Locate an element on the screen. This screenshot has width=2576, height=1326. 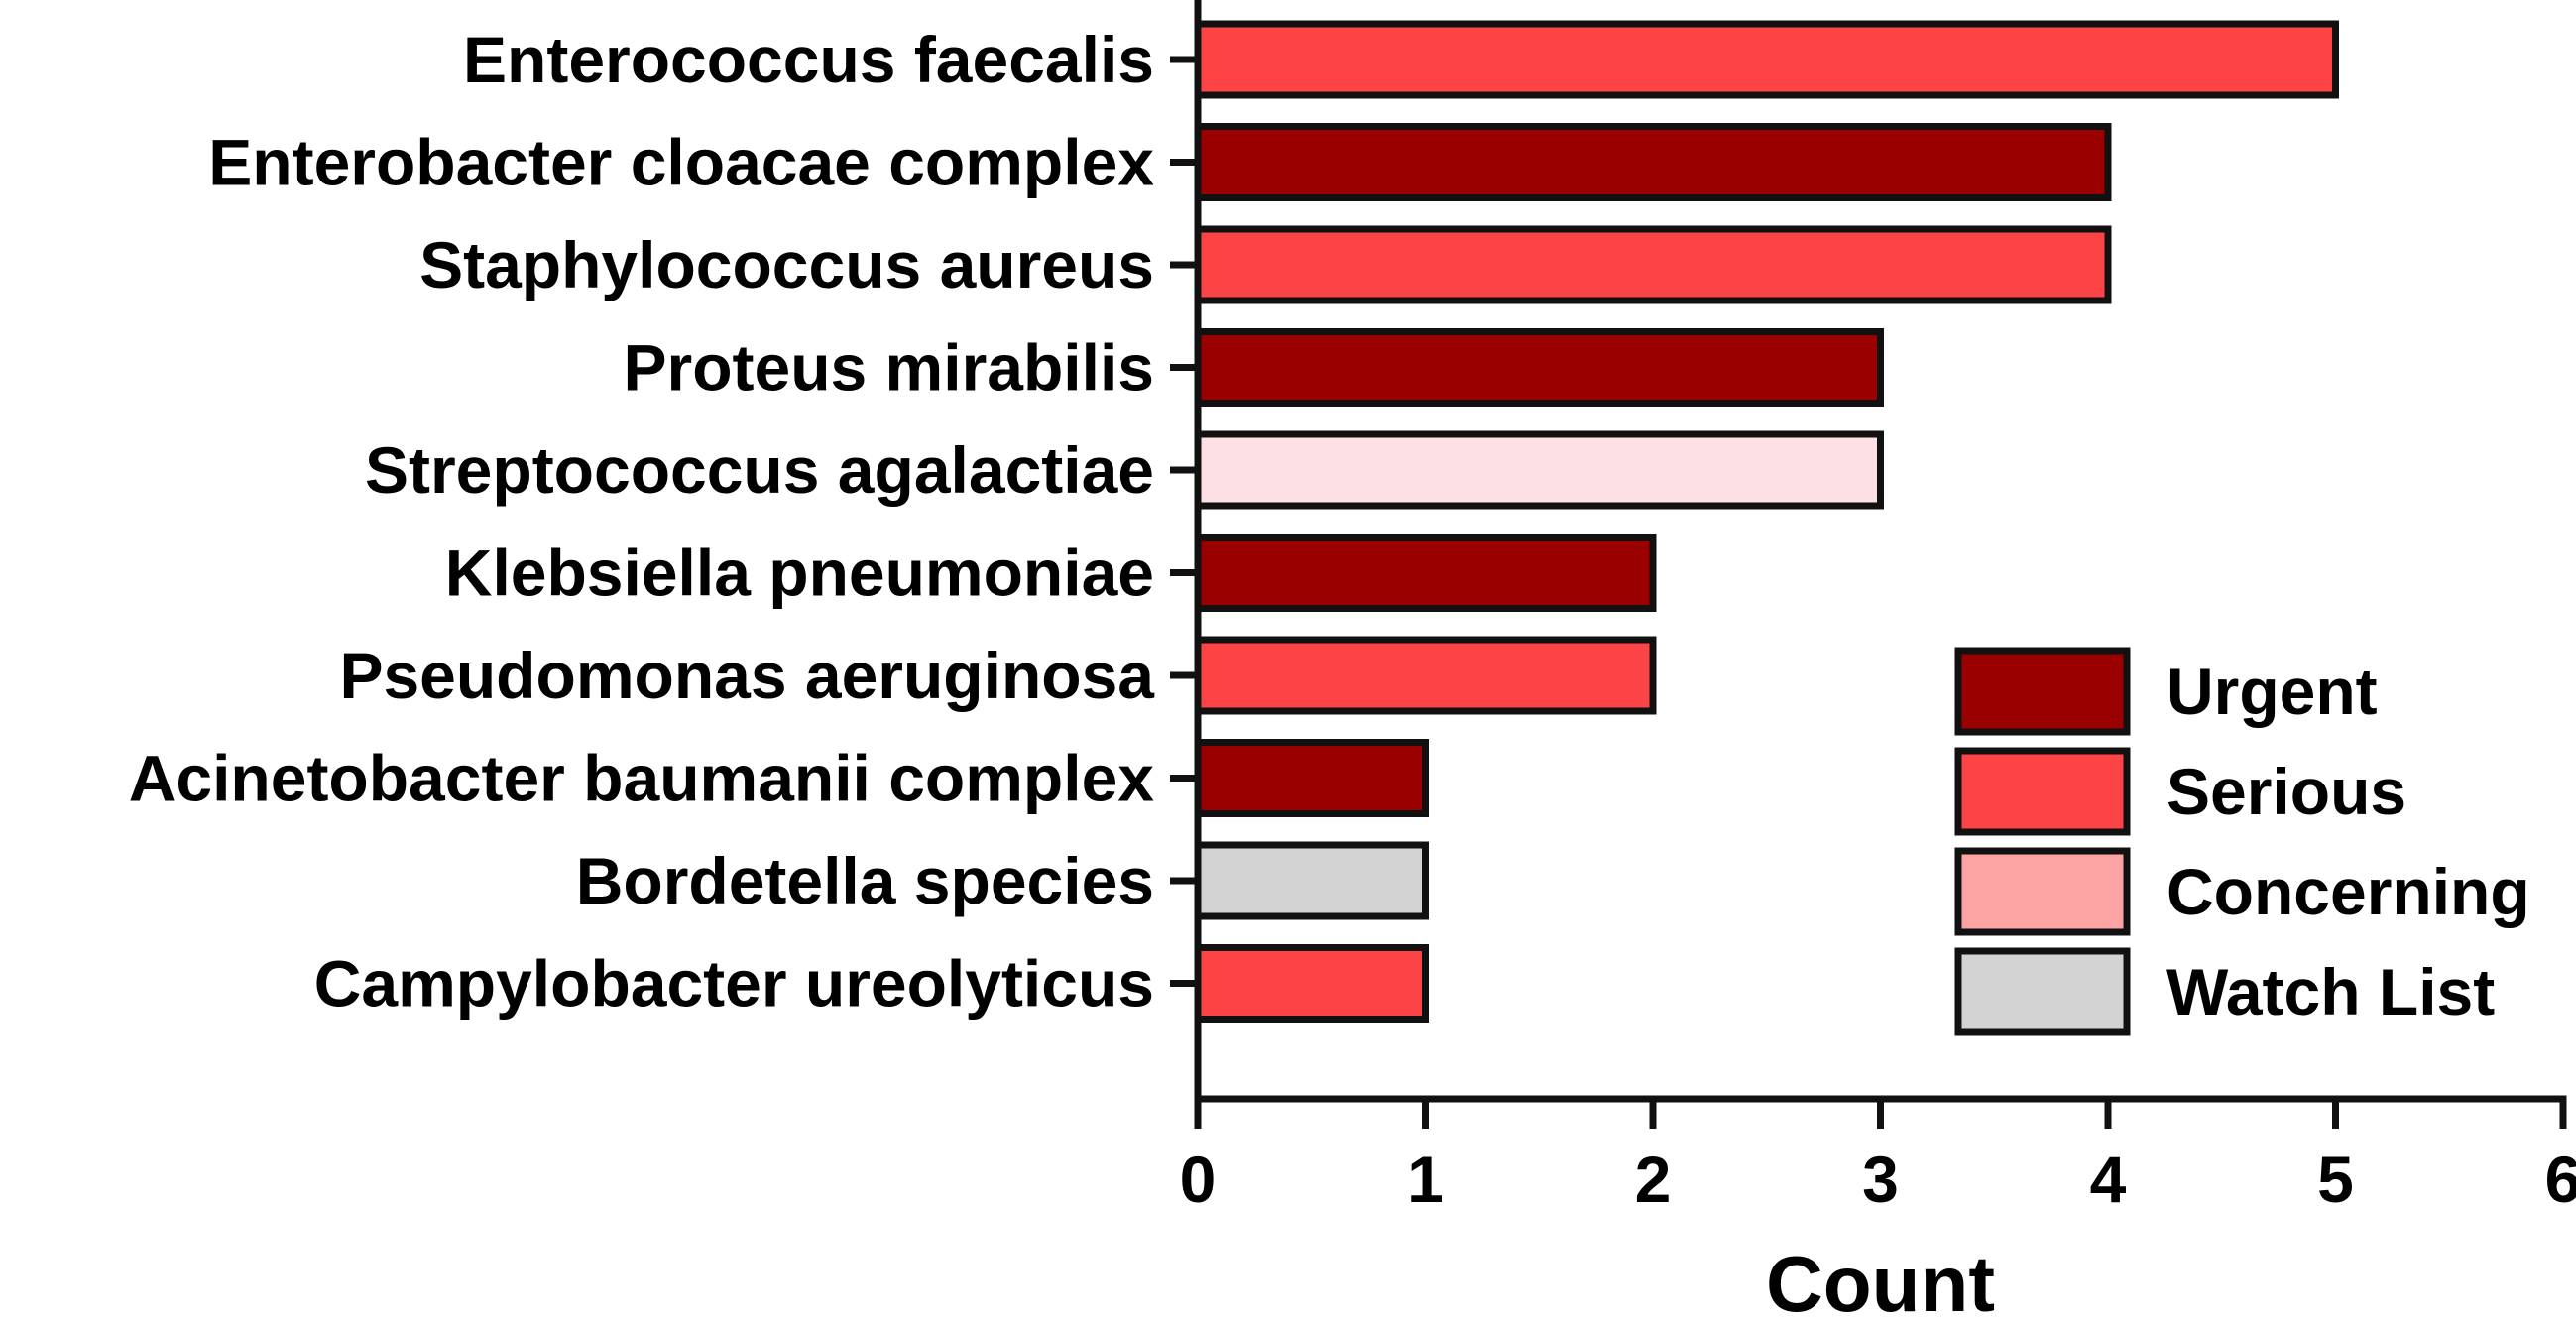
legend-swatch-serious is located at coordinates (2043, 791).